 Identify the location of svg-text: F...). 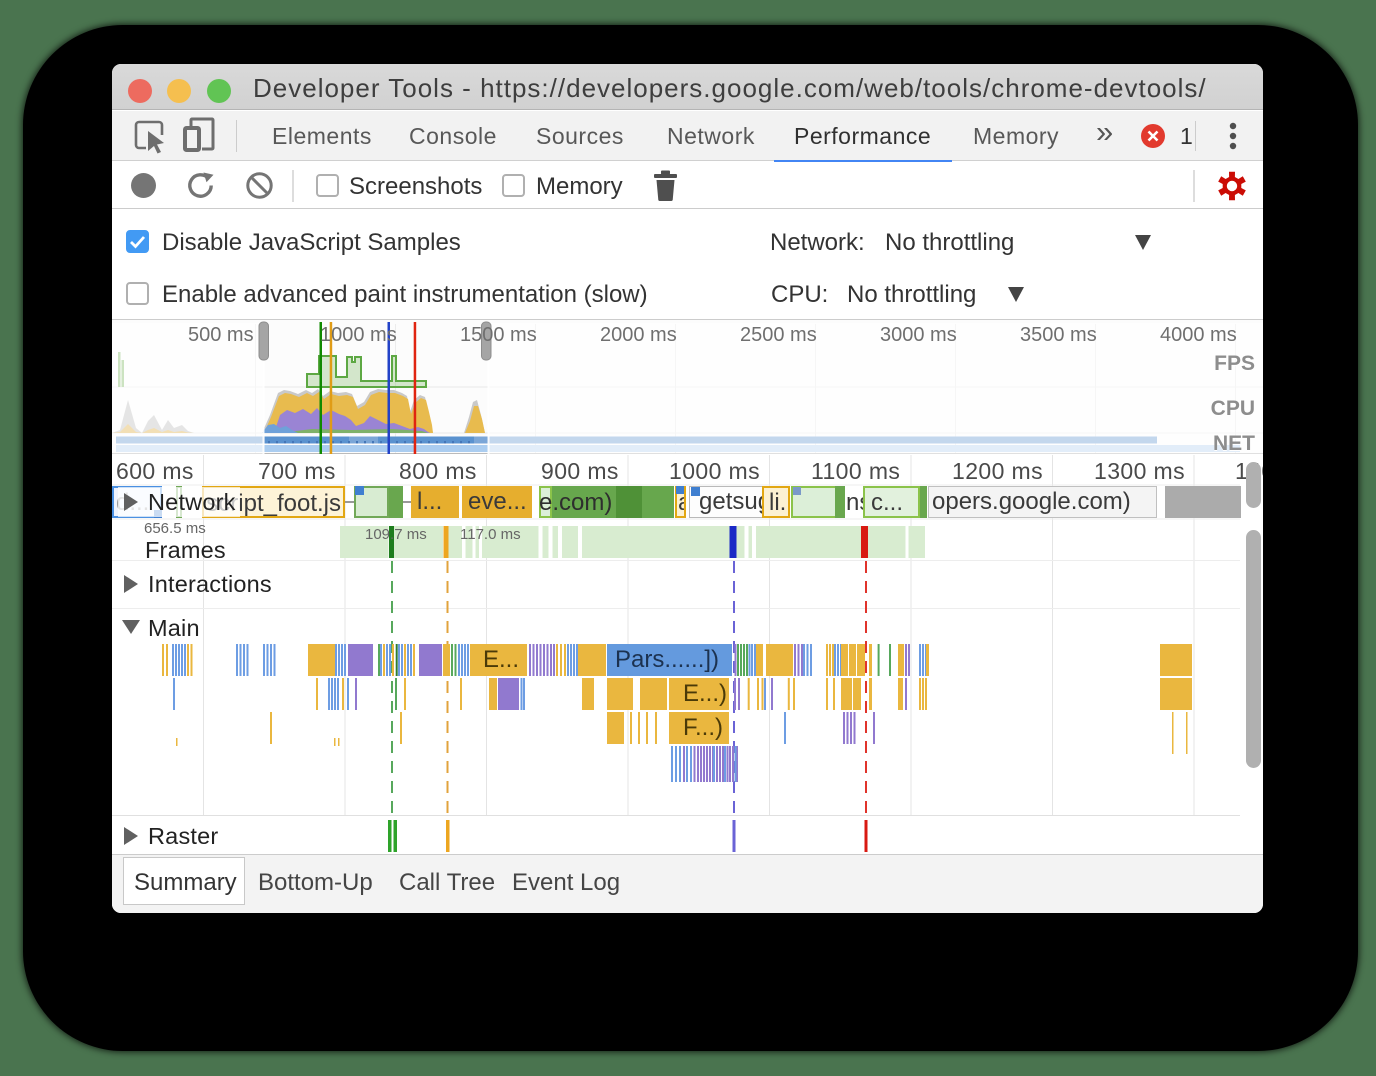
(703, 727).